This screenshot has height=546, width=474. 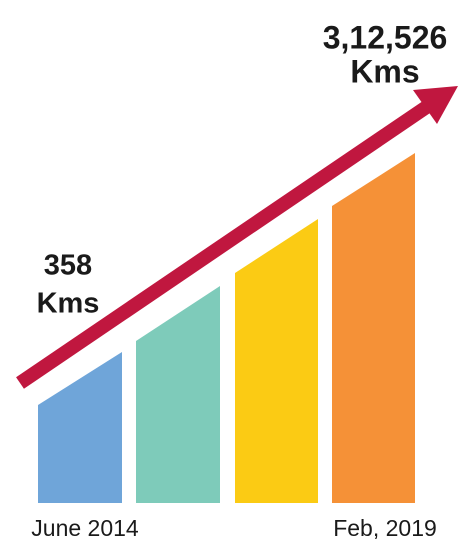 I want to click on growth-arrow-head, so click(x=435, y=105).